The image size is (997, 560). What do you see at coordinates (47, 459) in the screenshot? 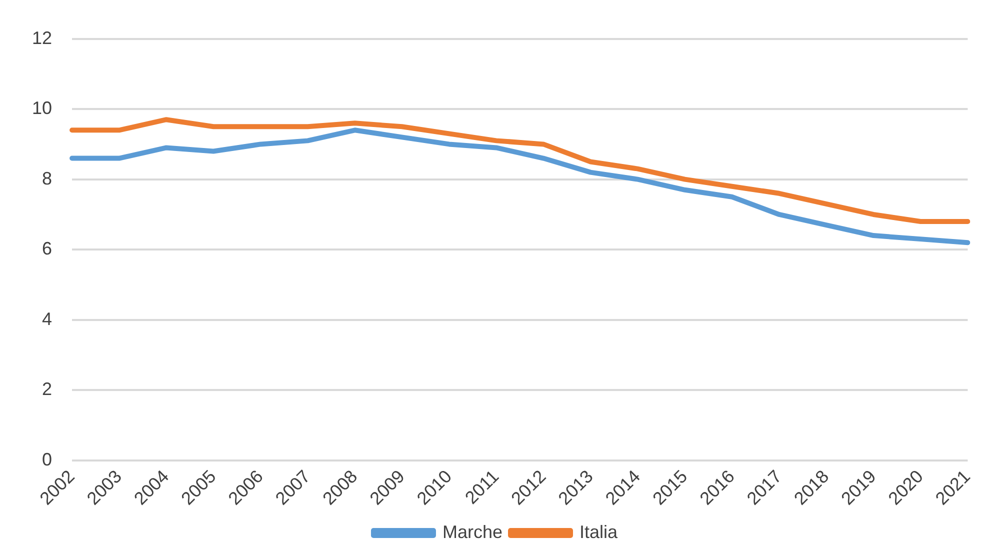
I see `y-tick-label: 0` at bounding box center [47, 459].